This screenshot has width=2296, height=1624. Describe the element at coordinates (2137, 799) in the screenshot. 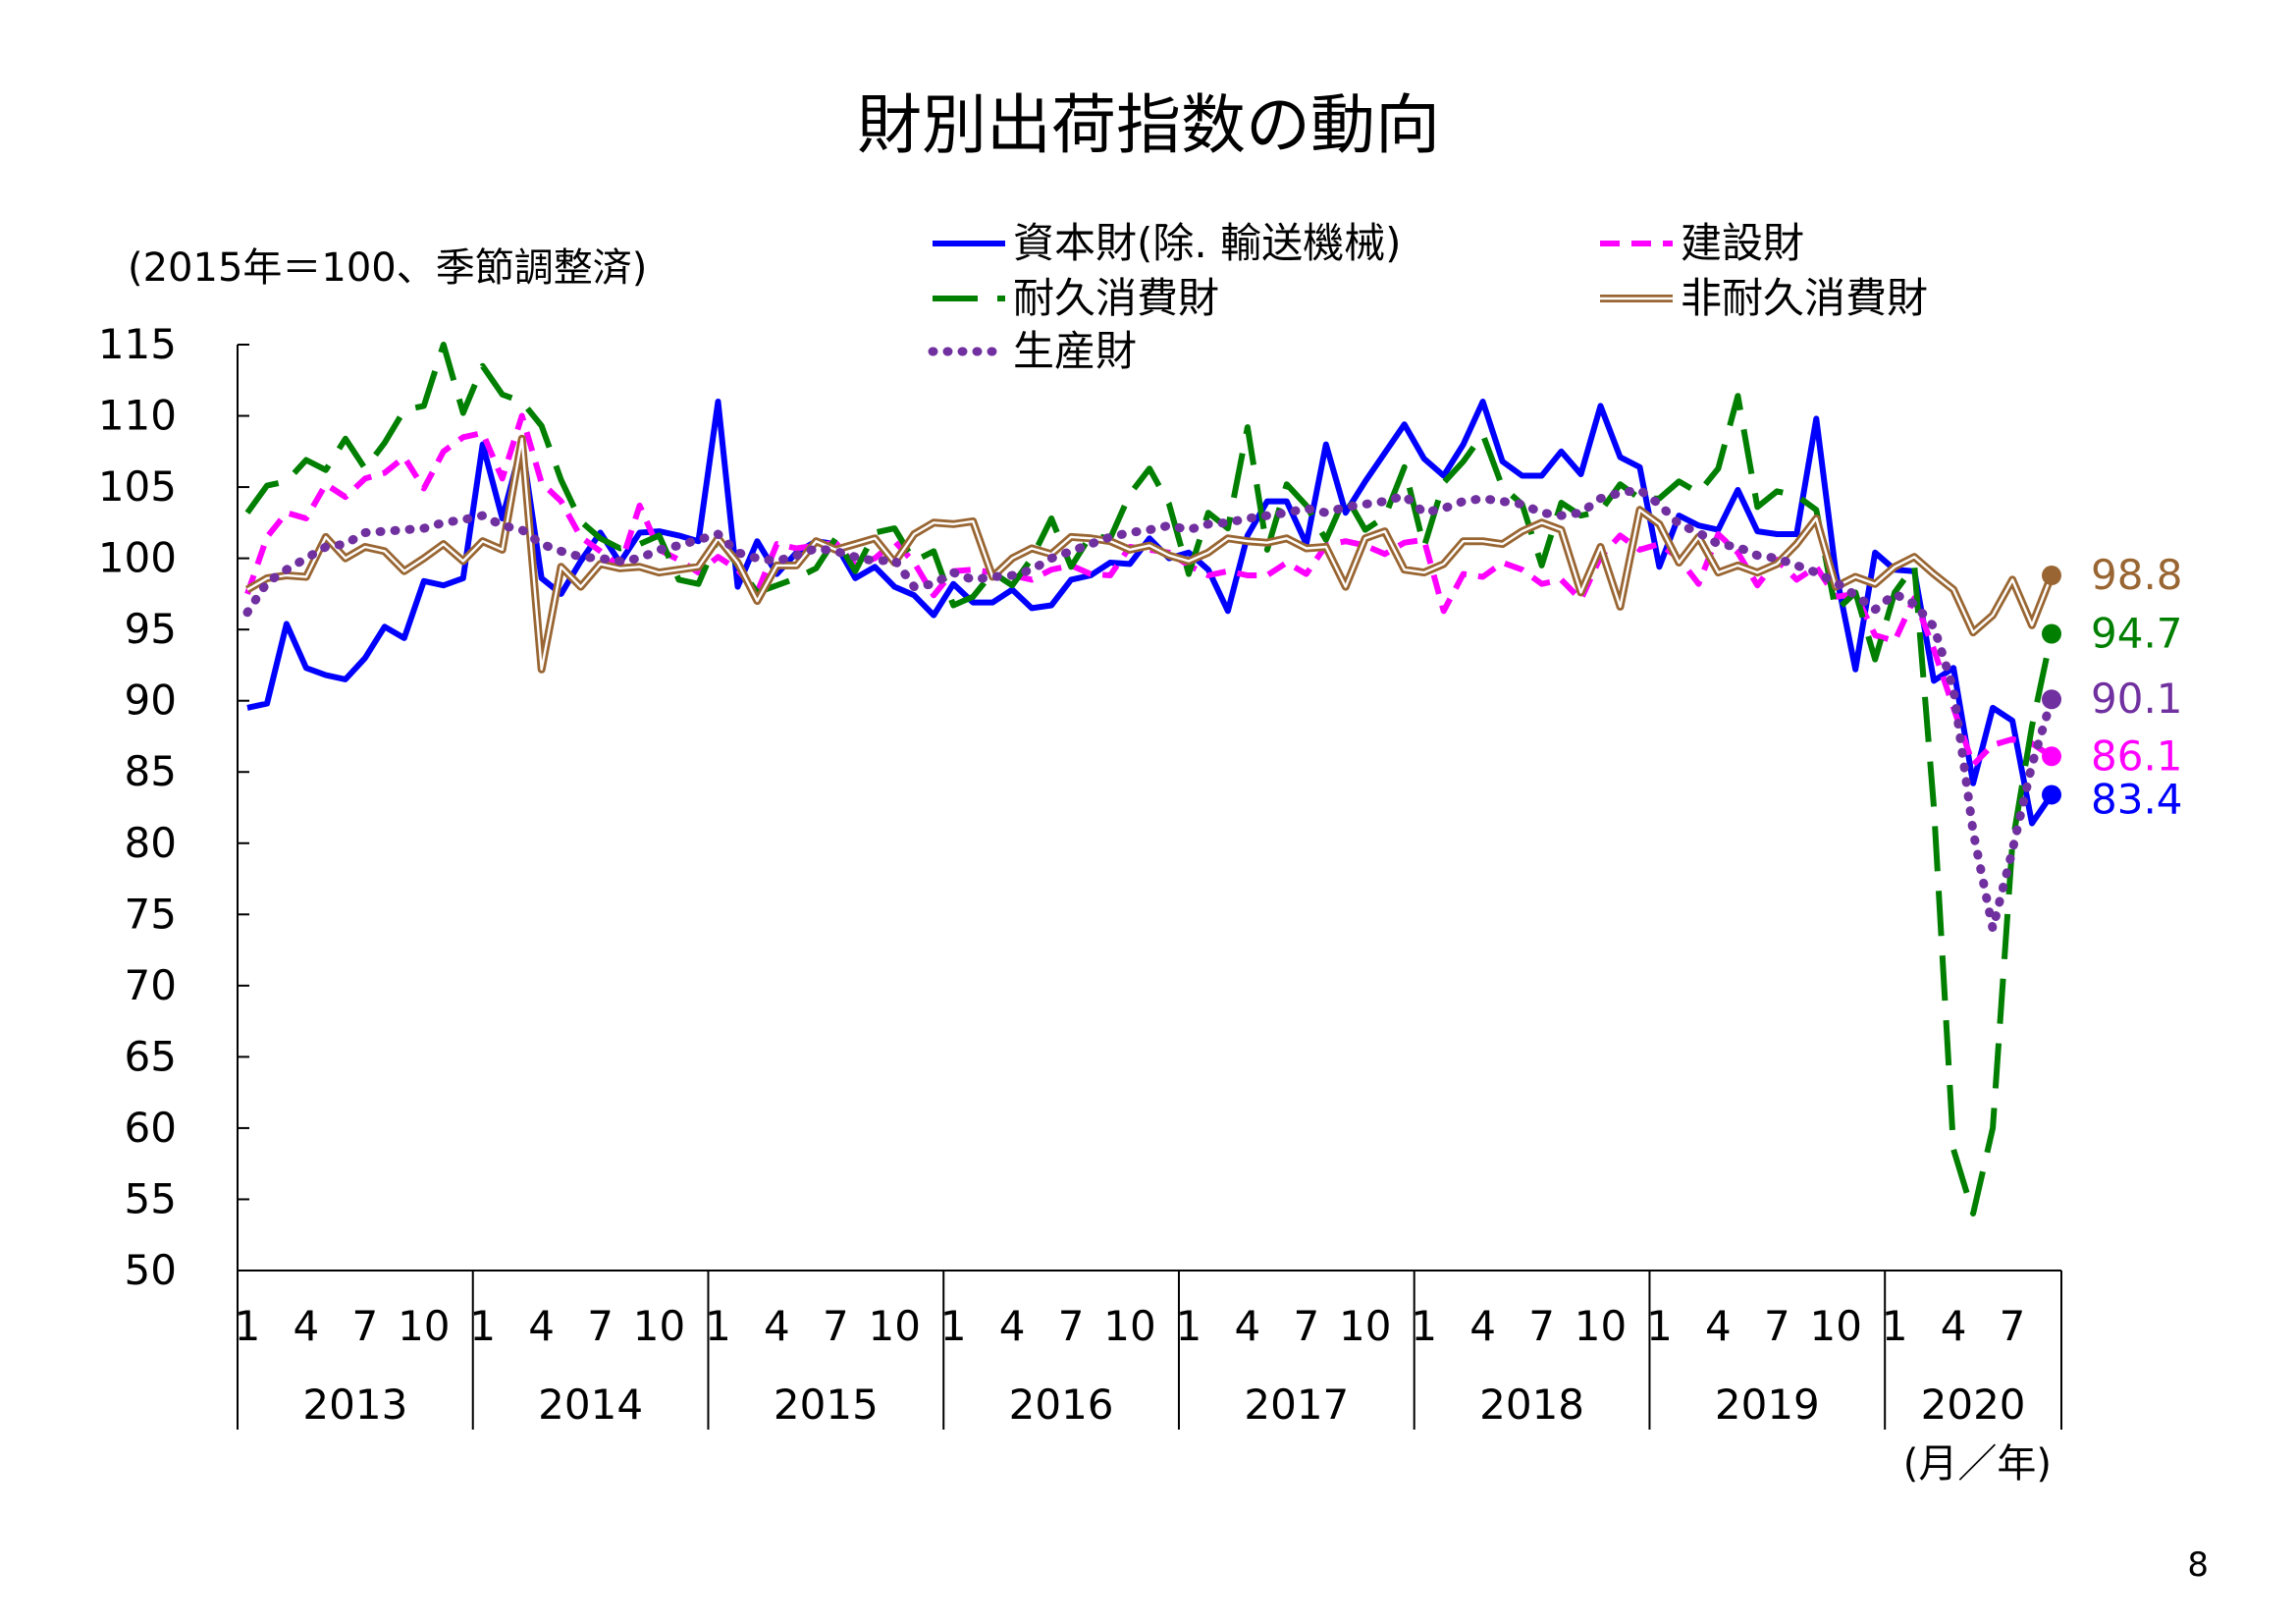

I see `series-end-label: 83.4` at that location.